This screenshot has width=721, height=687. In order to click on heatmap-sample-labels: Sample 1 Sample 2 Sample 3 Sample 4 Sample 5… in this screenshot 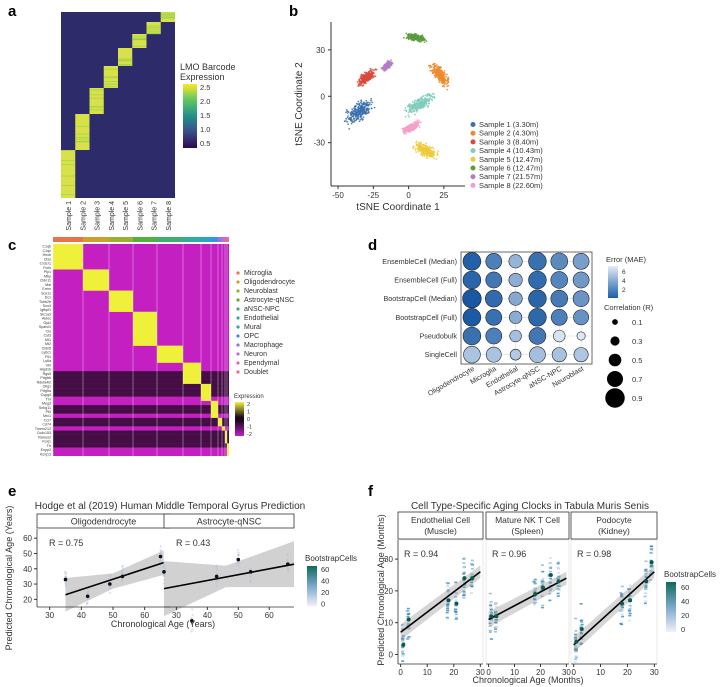, I will do `click(119, 216)`.